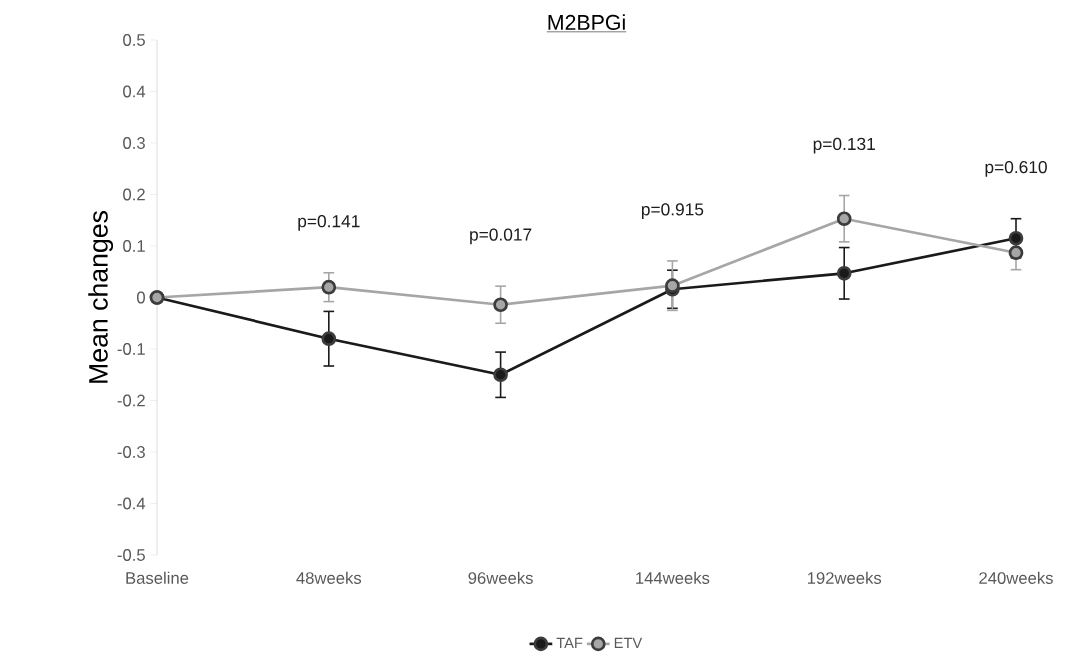 The image size is (1089, 655). Describe the element at coordinates (1016, 577) in the screenshot. I see `x-tick-label: 240weeks` at that location.